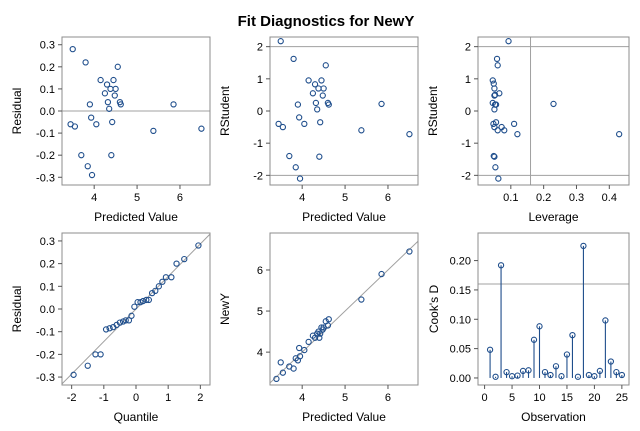  I want to click on y-tick-label: -0.2, so click(45, 355).